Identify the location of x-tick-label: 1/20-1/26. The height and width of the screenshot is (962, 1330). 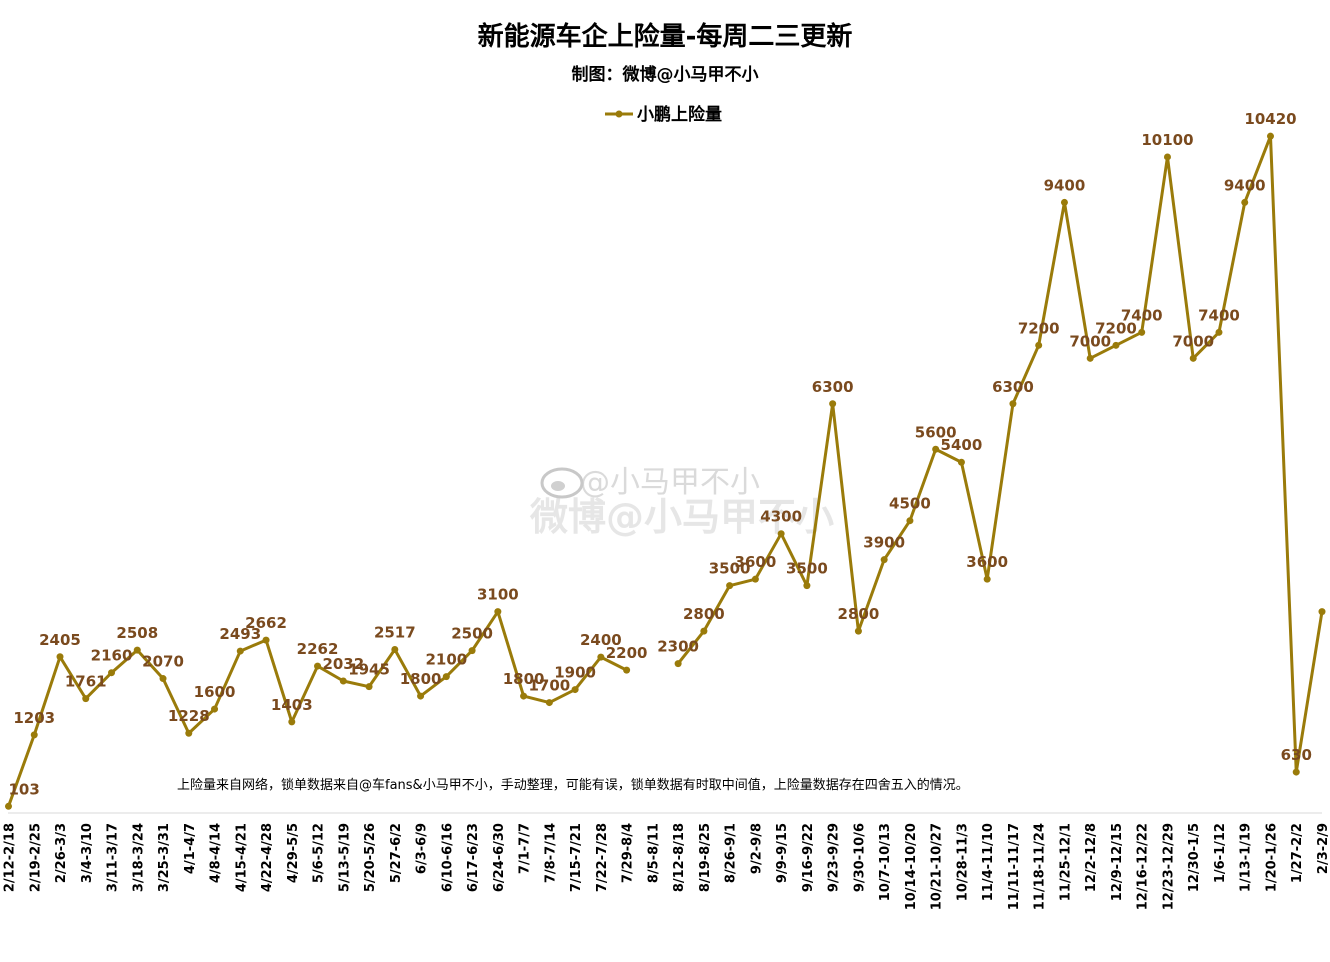
(1271, 857).